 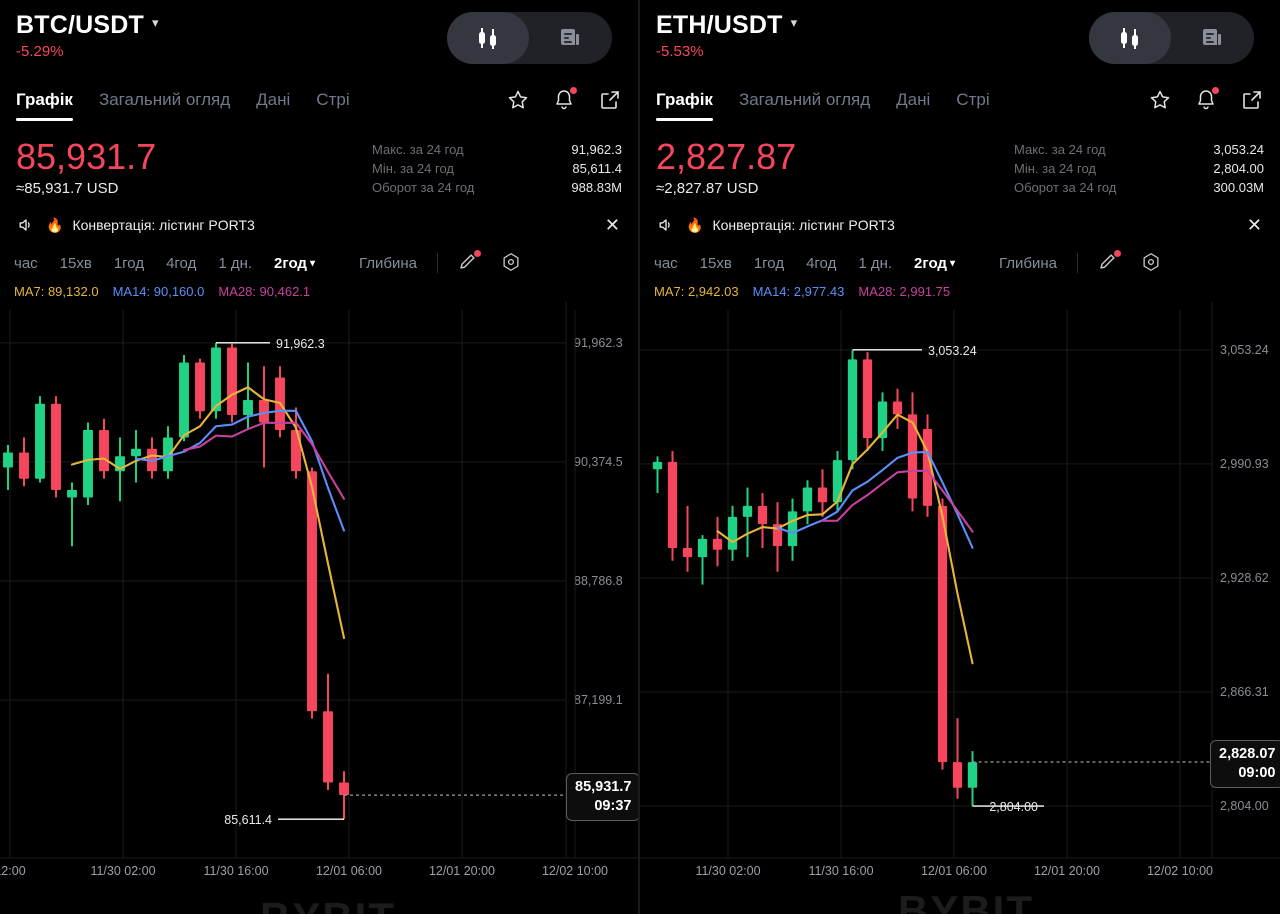 I want to click on stat-label-low: Мін. за 24 год, so click(x=1055, y=168).